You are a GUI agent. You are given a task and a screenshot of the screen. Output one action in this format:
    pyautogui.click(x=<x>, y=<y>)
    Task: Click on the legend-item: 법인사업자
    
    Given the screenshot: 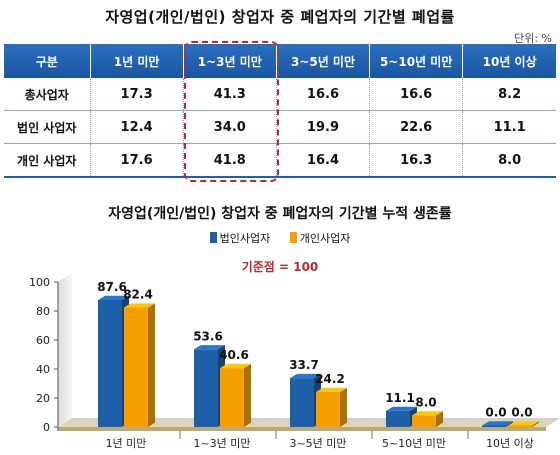 What is the action you would take?
    pyautogui.click(x=240, y=238)
    